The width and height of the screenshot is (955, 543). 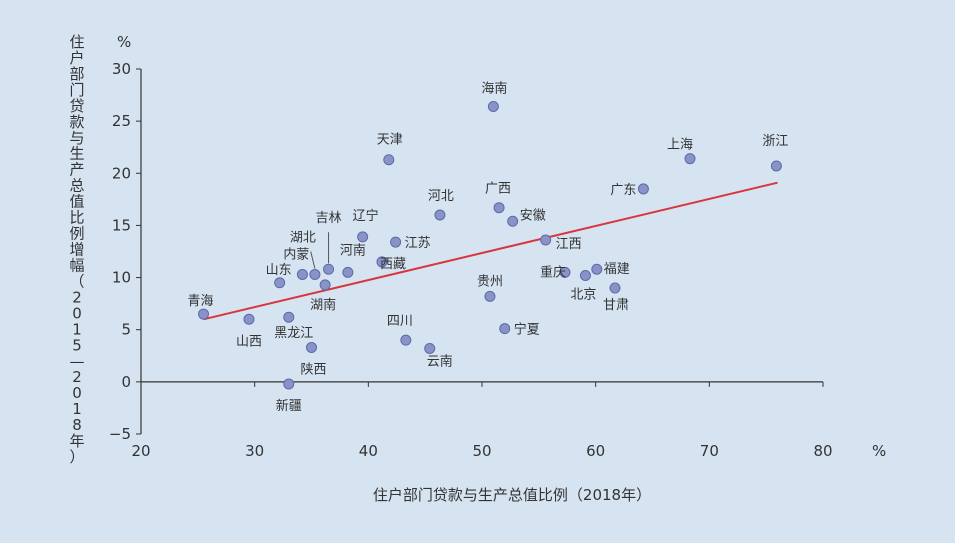 I want to click on x-tick-label: 80, so click(x=822, y=451).